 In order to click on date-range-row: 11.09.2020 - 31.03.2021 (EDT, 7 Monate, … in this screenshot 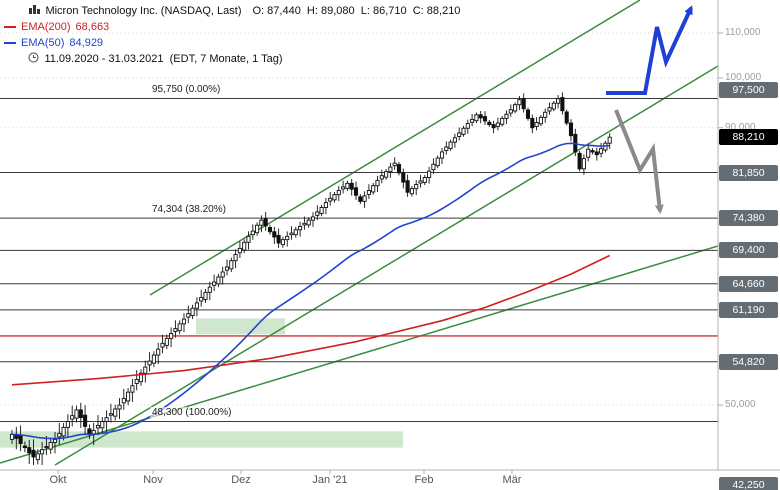, I will do `click(232, 59)`.